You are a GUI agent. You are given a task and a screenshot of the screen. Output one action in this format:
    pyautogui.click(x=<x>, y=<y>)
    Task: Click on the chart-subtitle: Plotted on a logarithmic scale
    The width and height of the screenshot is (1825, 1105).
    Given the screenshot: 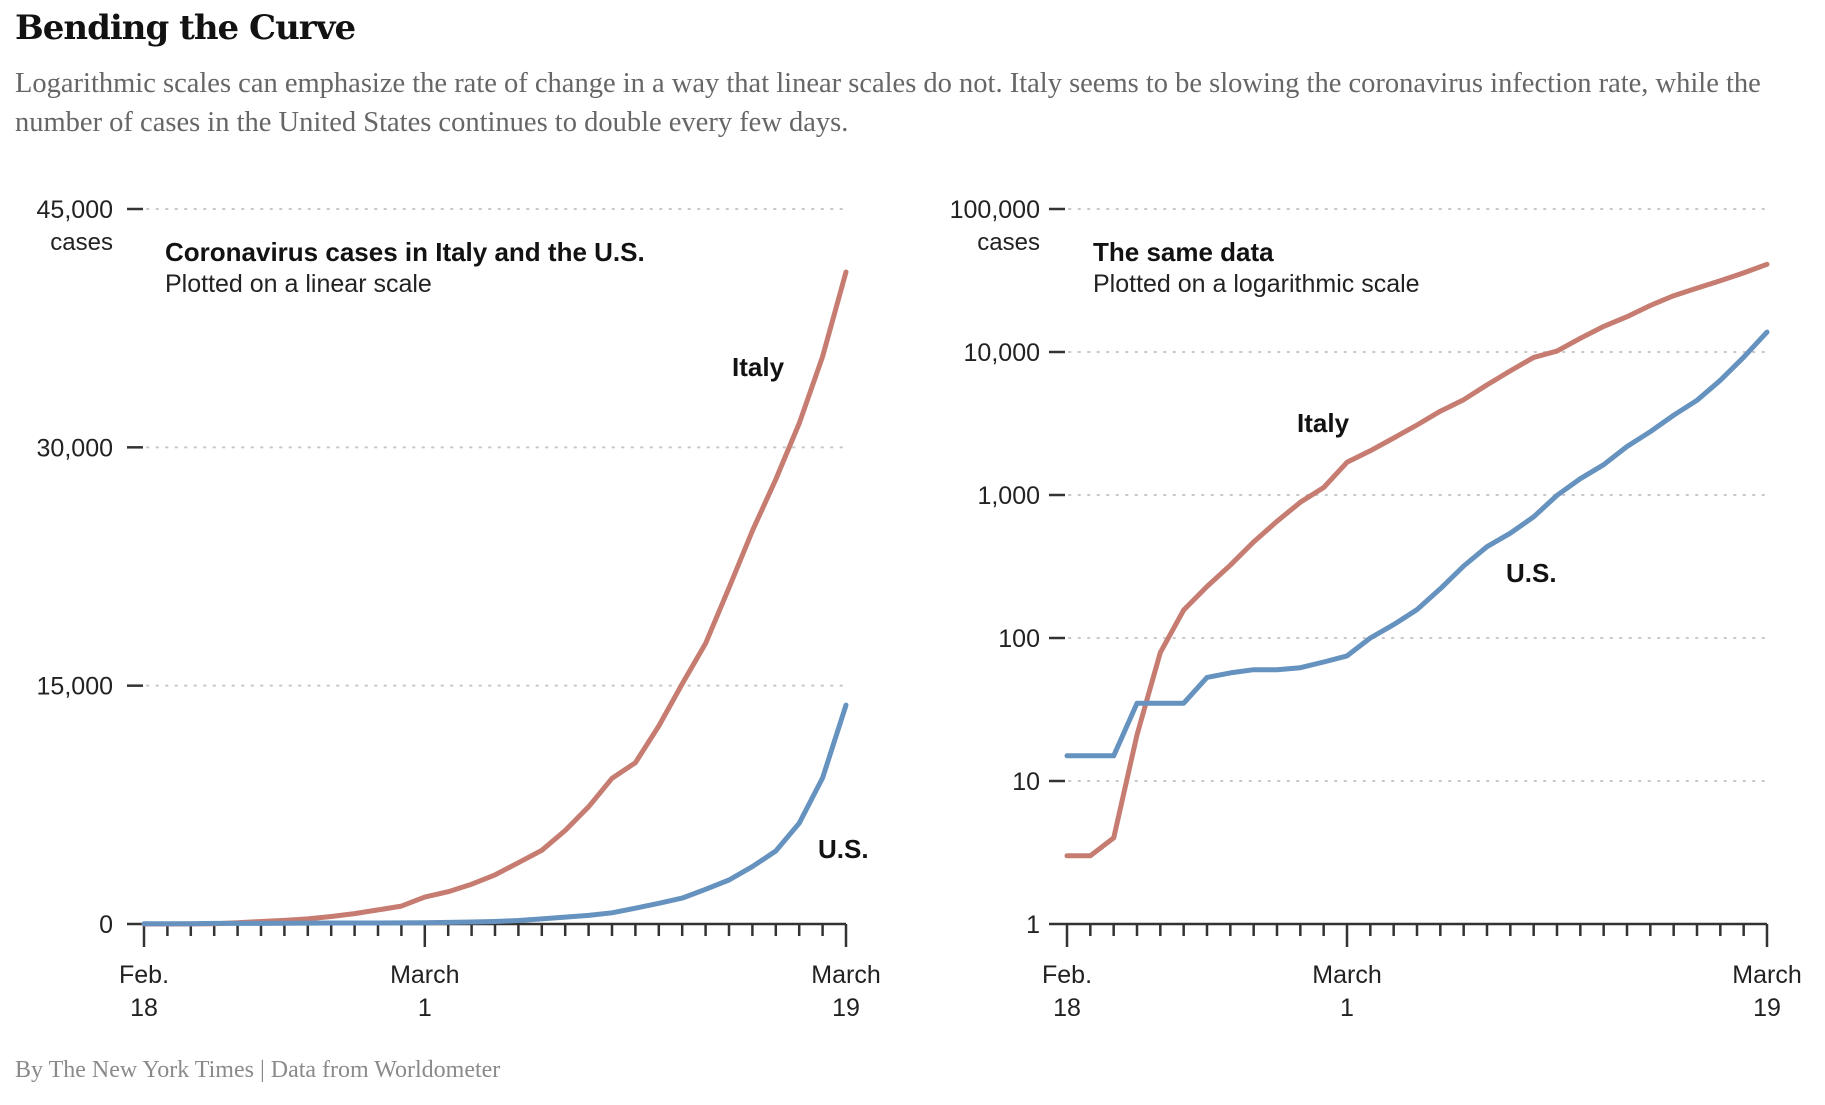 What is the action you would take?
    pyautogui.click(x=1256, y=284)
    